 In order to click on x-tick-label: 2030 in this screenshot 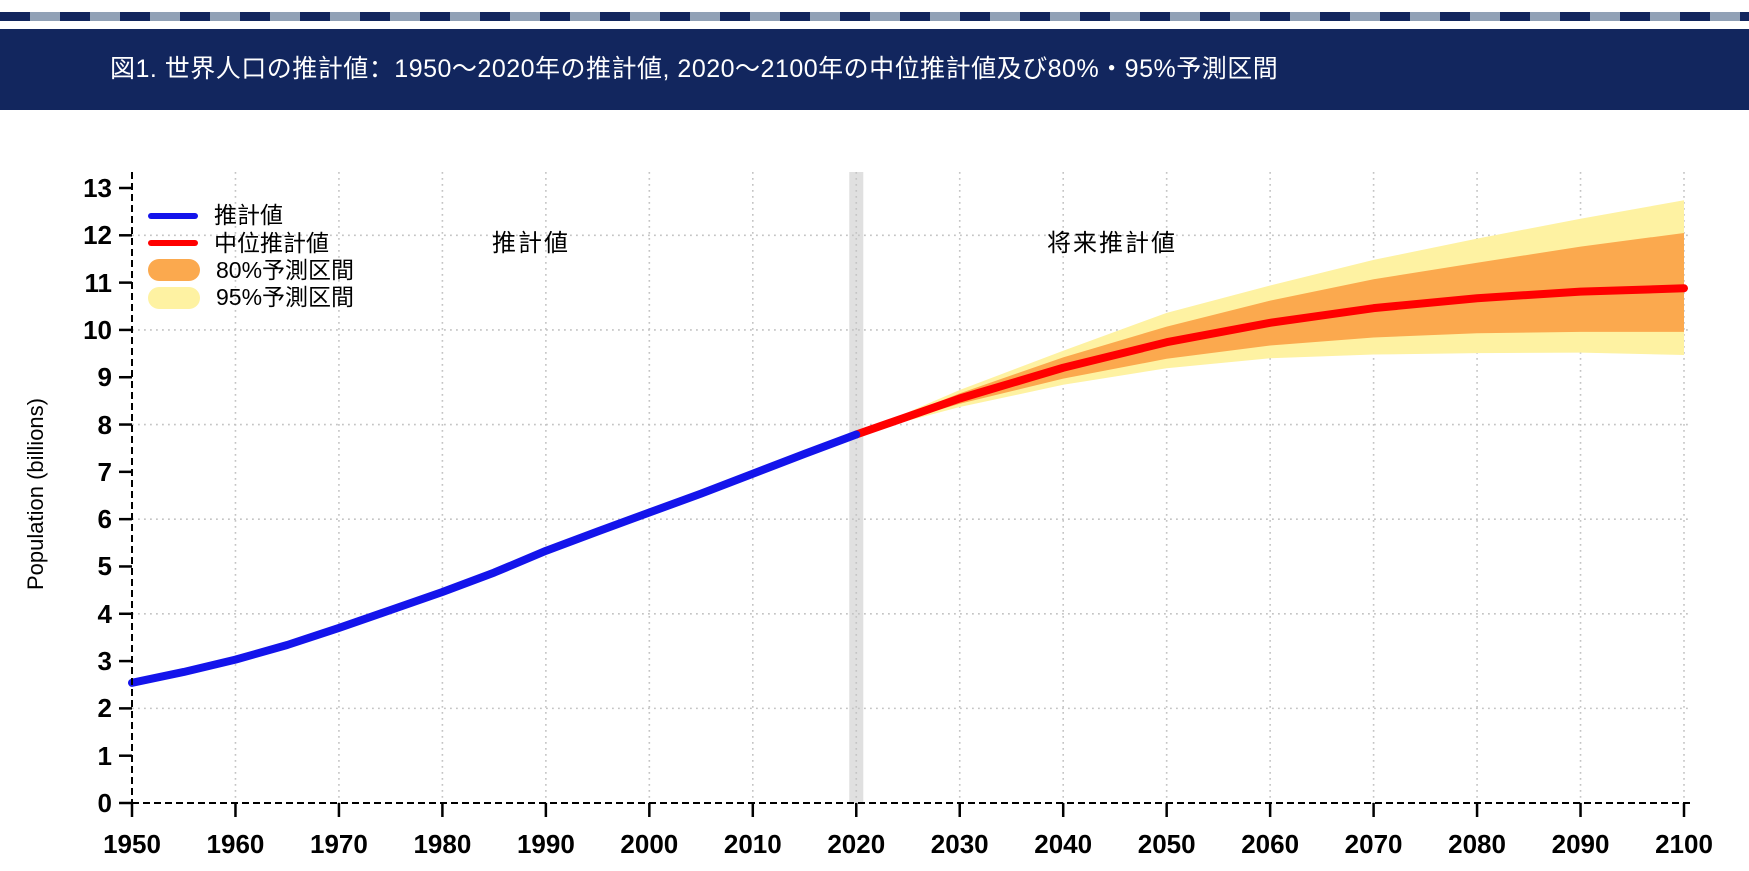, I will do `click(959, 844)`.